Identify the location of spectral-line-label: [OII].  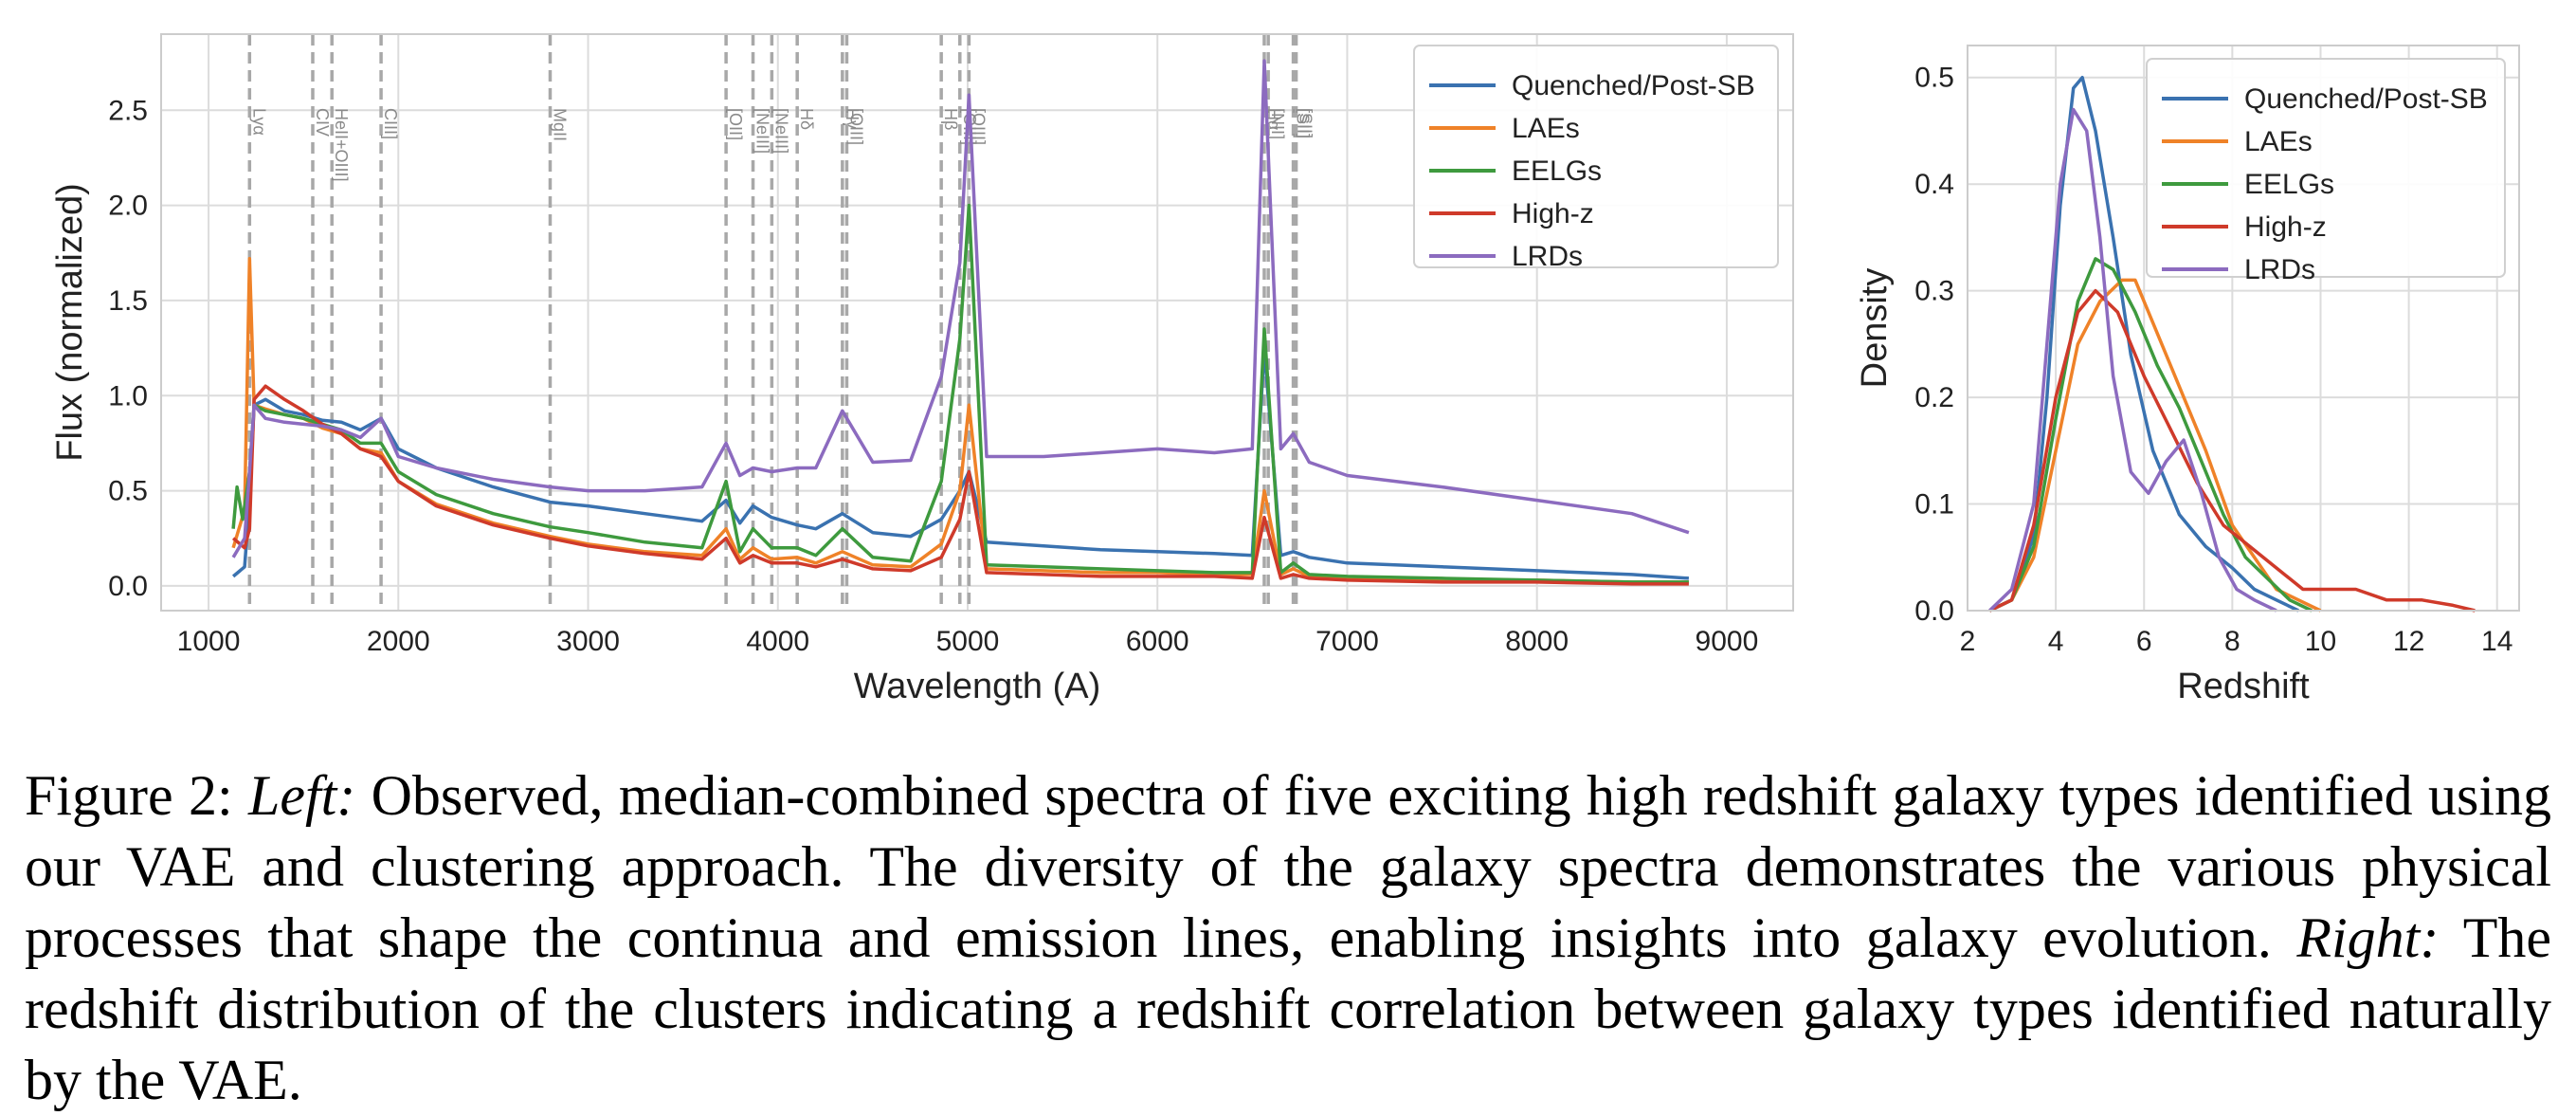
(735, 124).